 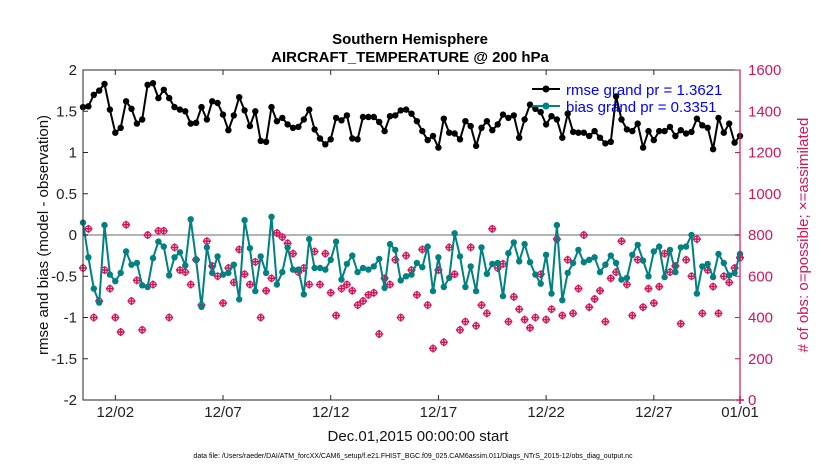 What do you see at coordinates (69, 235) in the screenshot?
I see `y-axis-left-ticks: 2 1.5 1 0.5 0 -0.5 -1 -1.5 -2` at bounding box center [69, 235].